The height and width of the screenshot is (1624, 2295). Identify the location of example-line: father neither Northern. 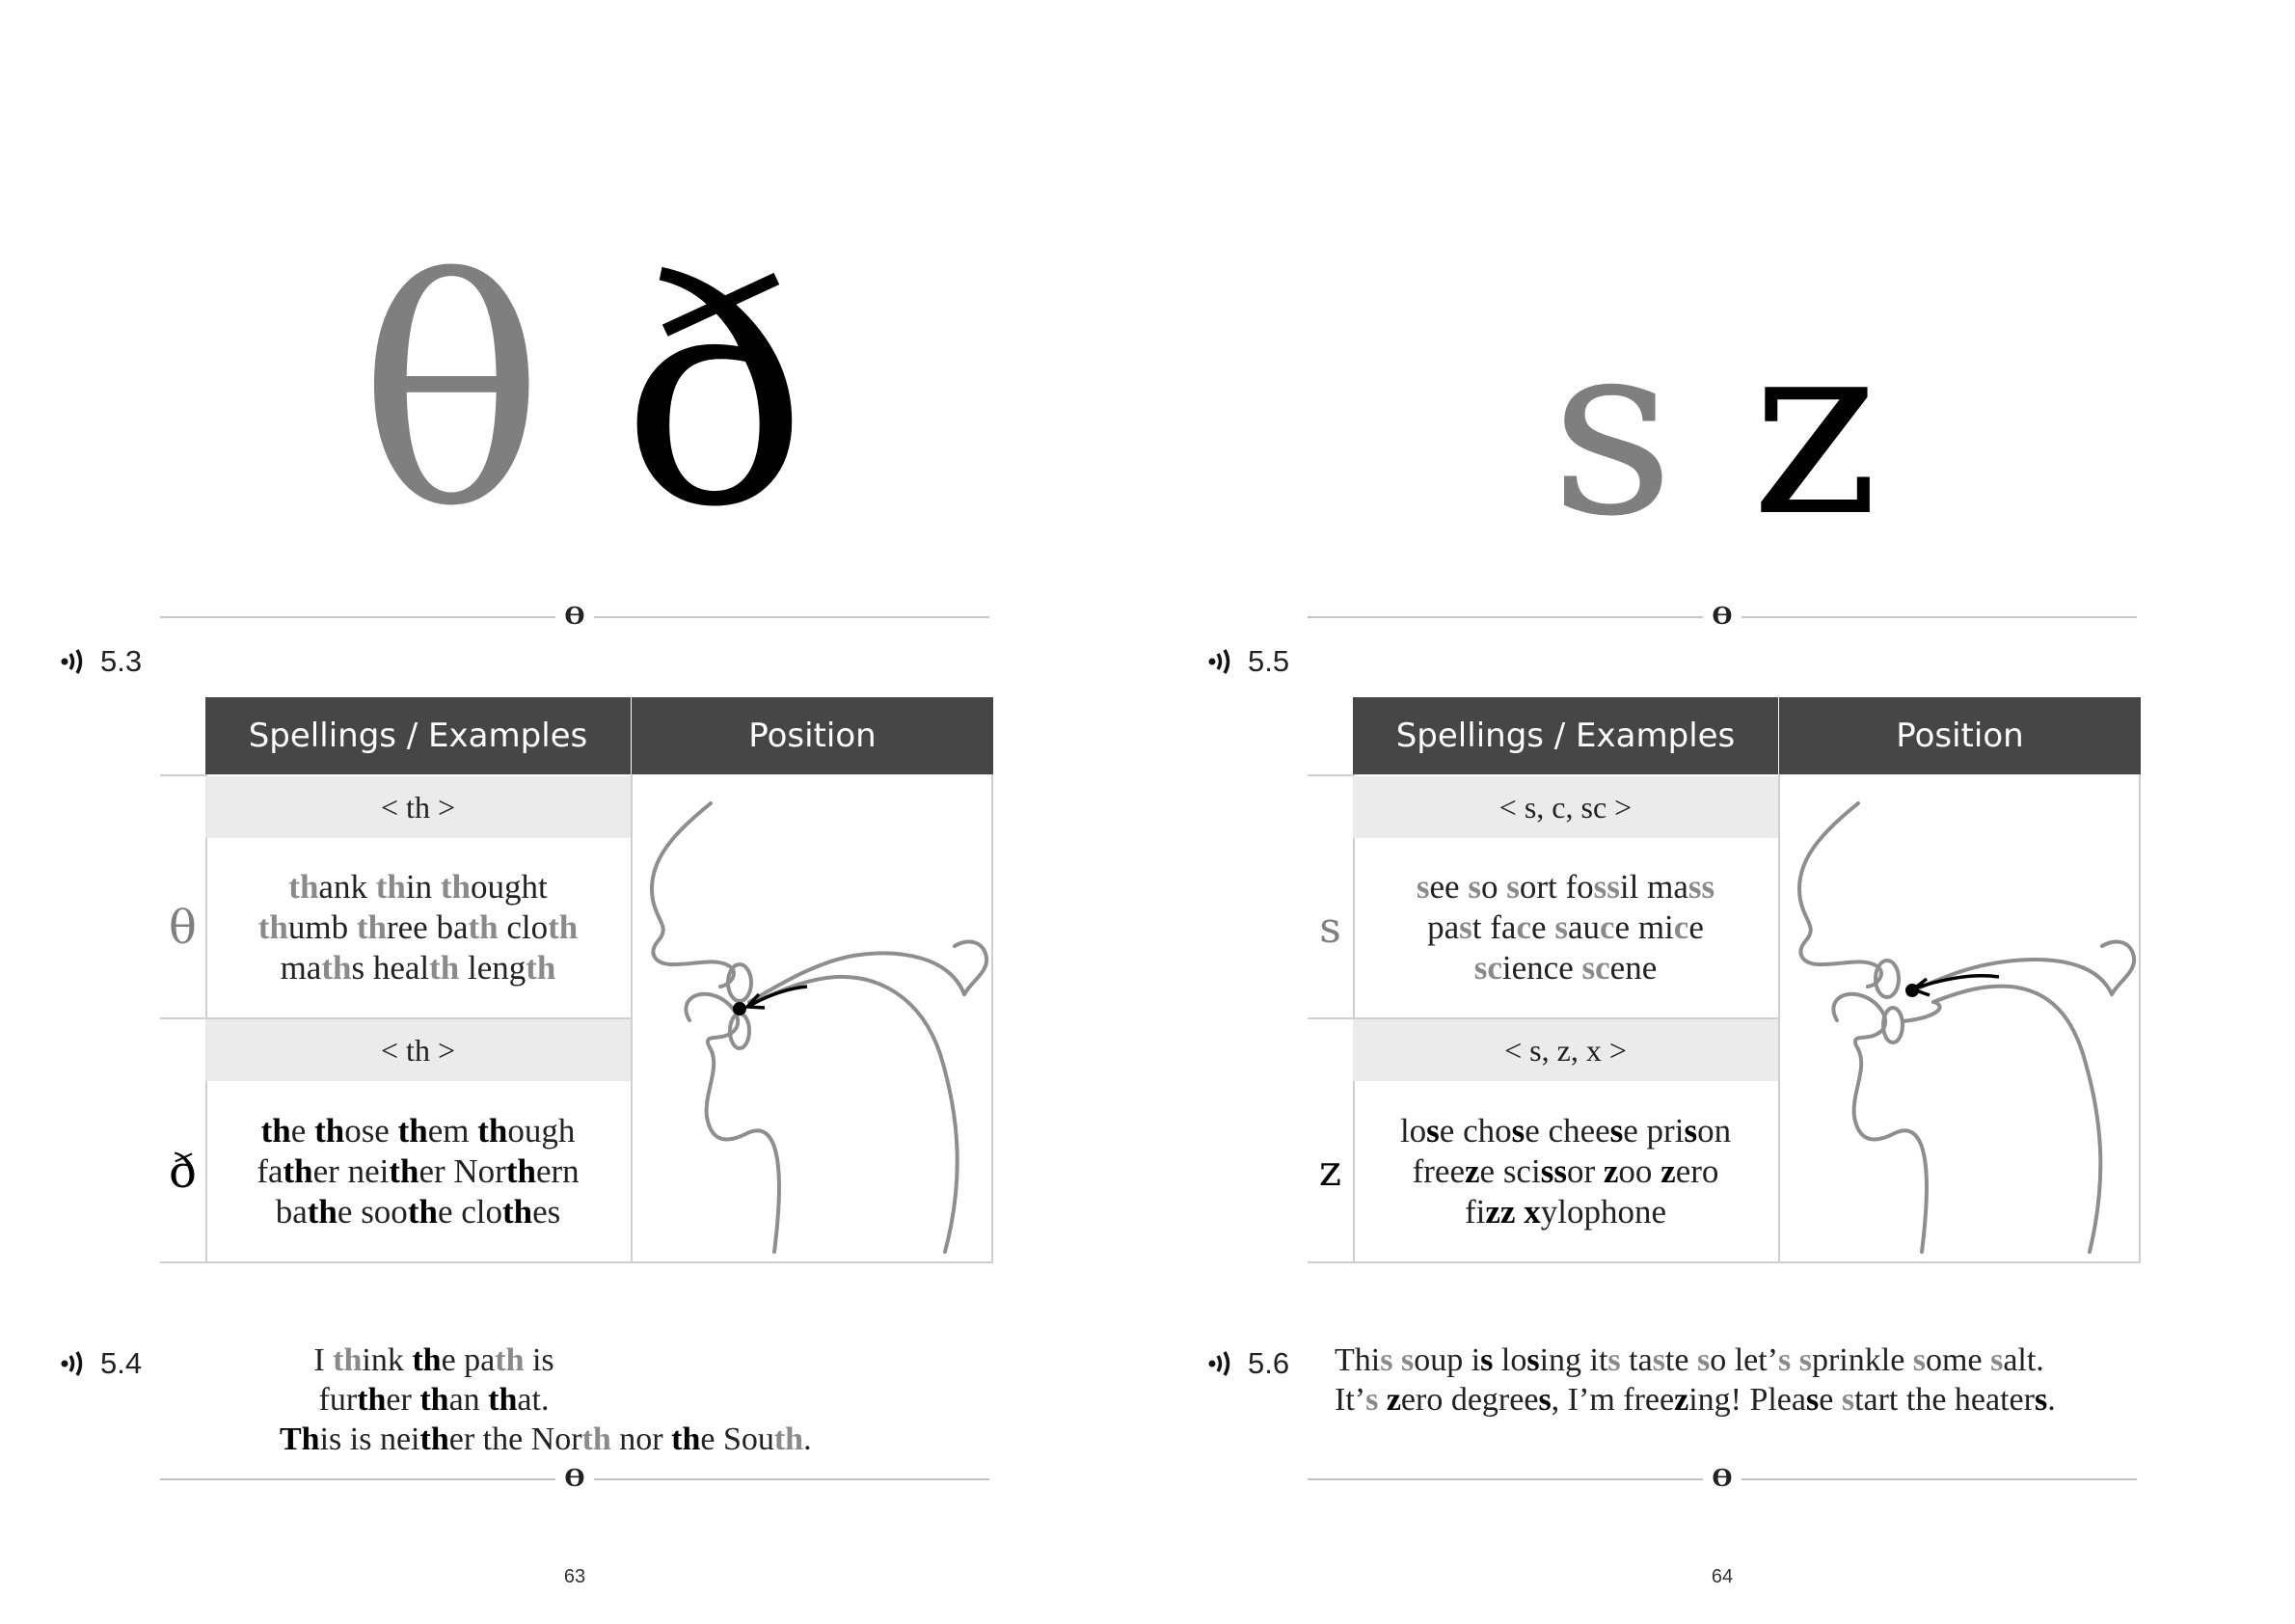
(418, 1170).